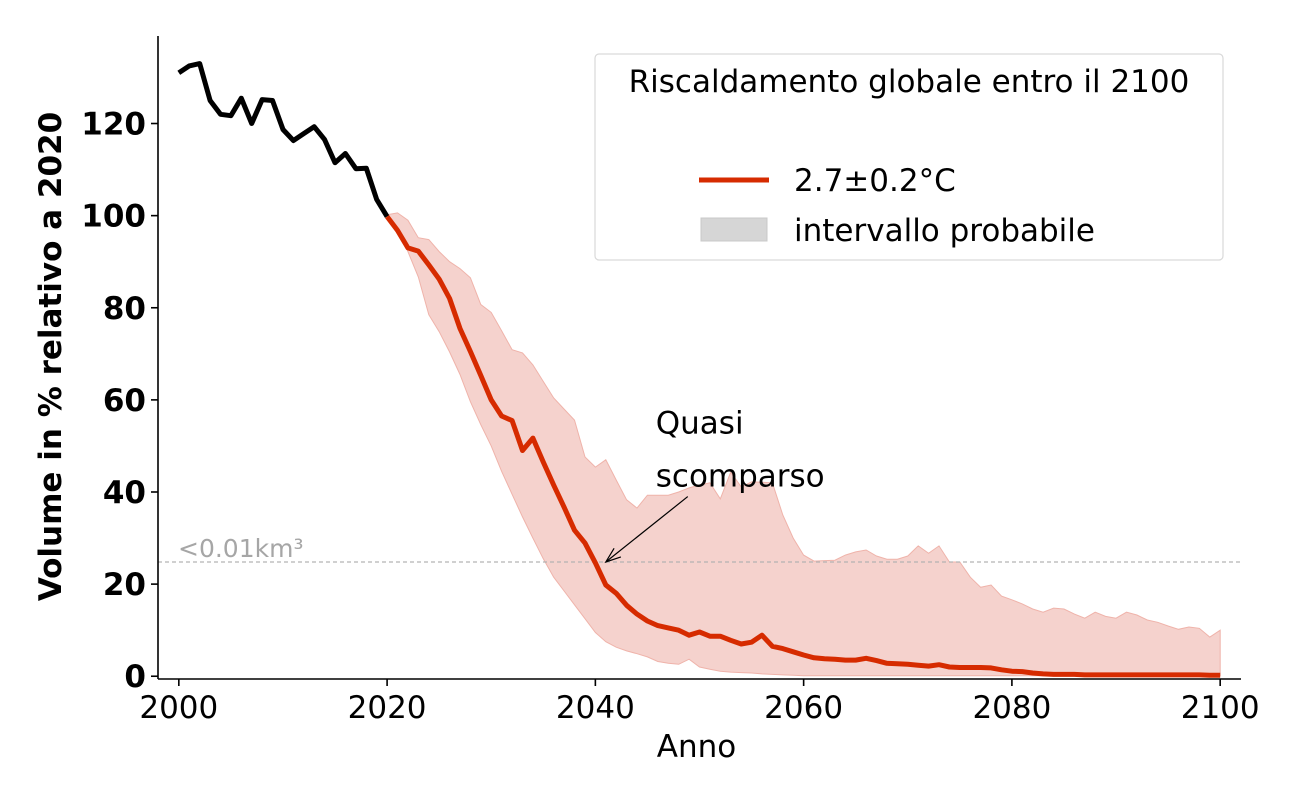  I want to click on y-tick-label: 60, so click(124, 401).